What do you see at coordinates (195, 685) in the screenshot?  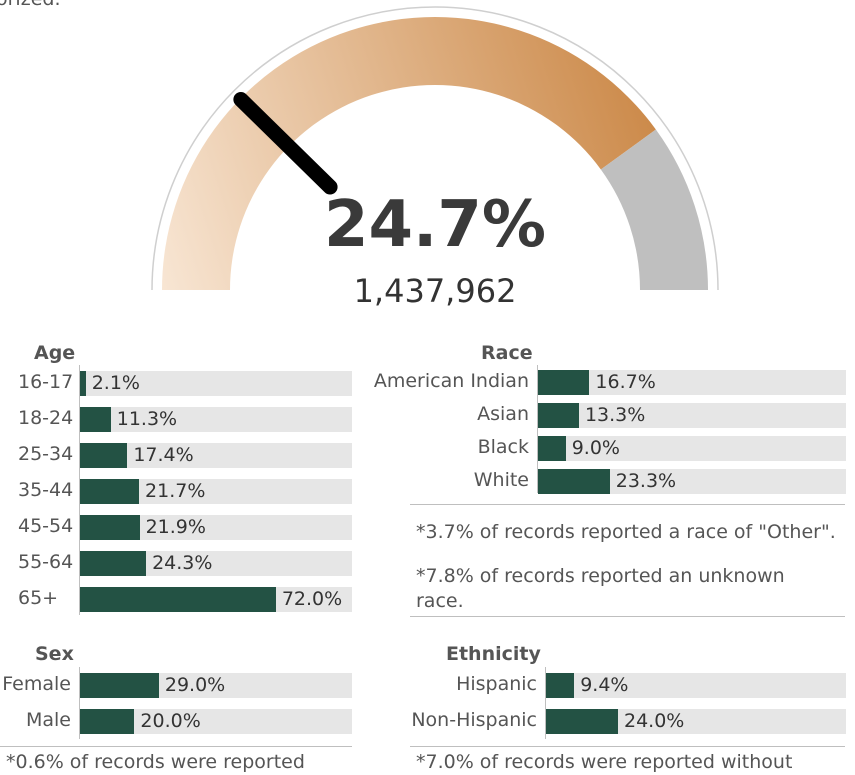 I see `sex-value-0: 29.0%` at bounding box center [195, 685].